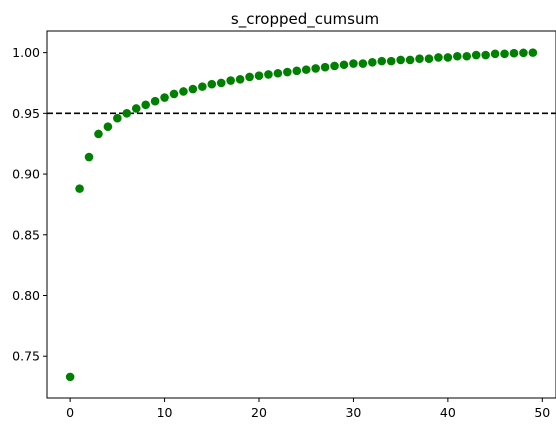 This screenshot has height=433, width=556. I want to click on y-tick-label: 1.00, so click(26, 52).